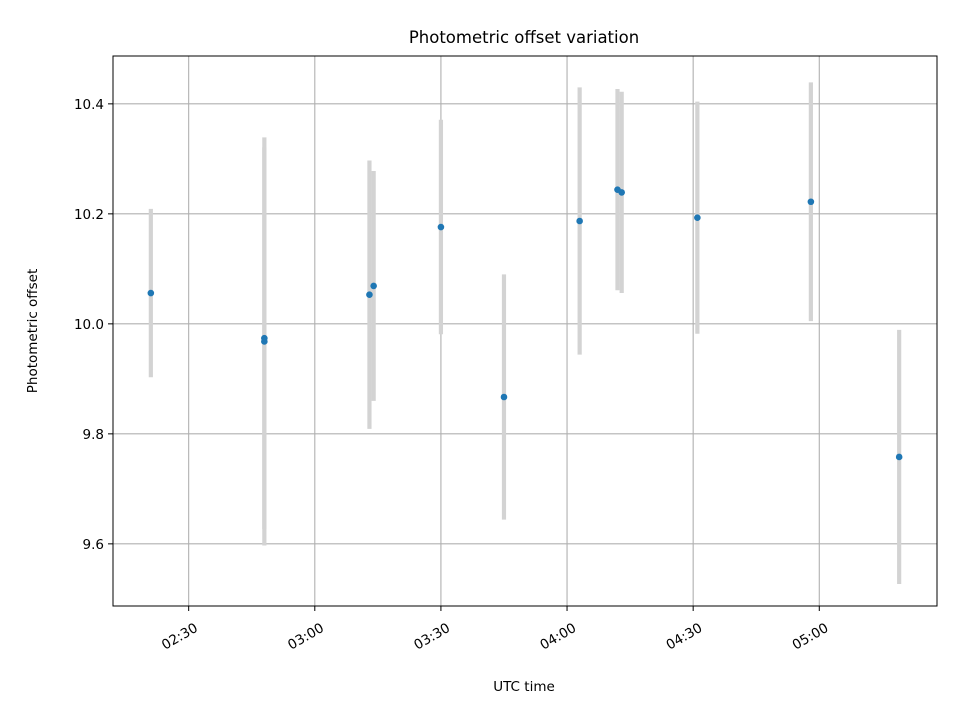 This screenshot has width=960, height=720. Describe the element at coordinates (89, 105) in the screenshot. I see `y-tick-label: 10.4` at that location.